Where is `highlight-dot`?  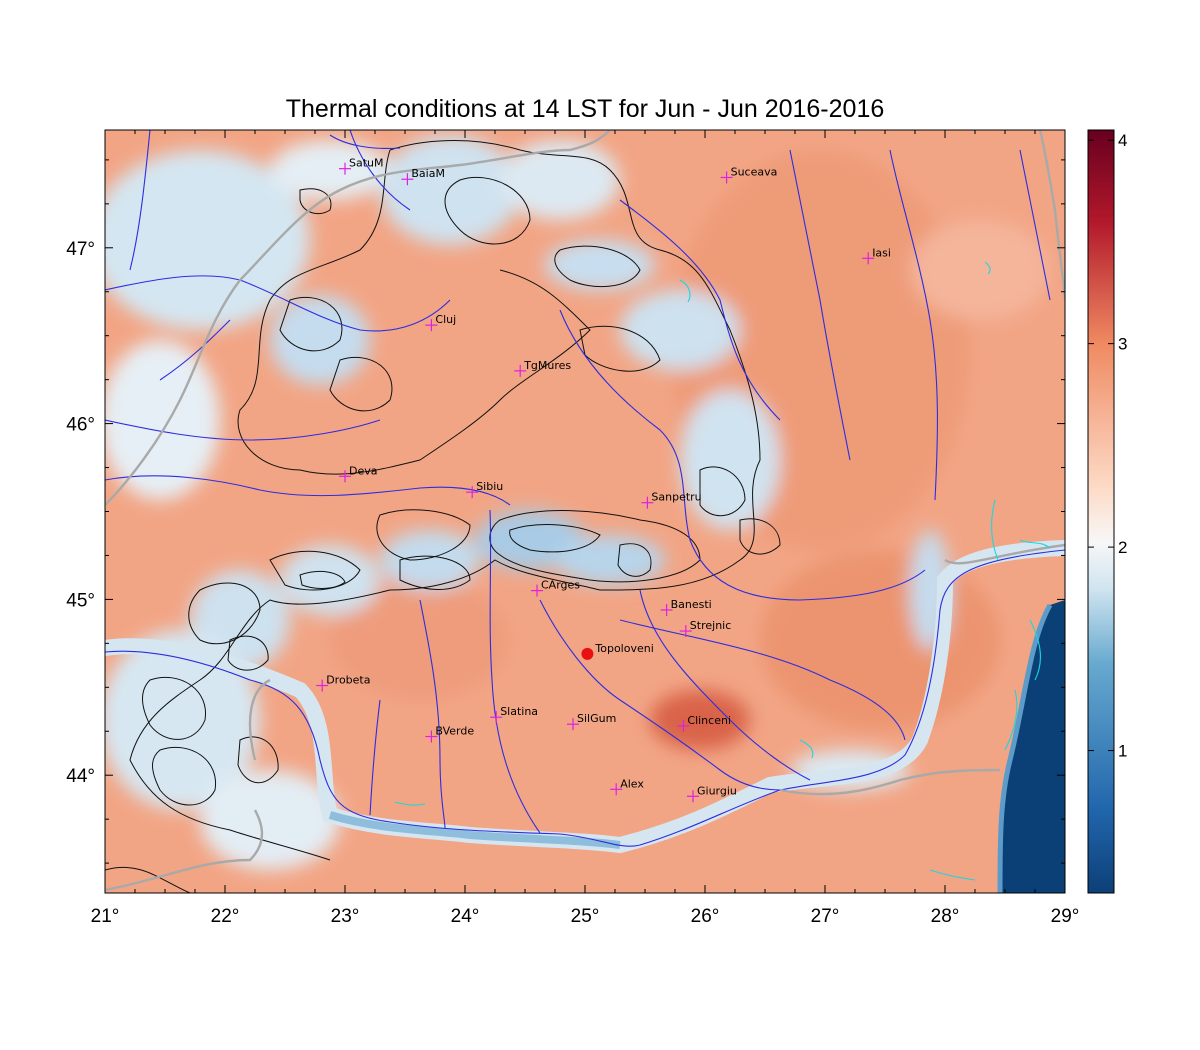 highlight-dot is located at coordinates (587, 653).